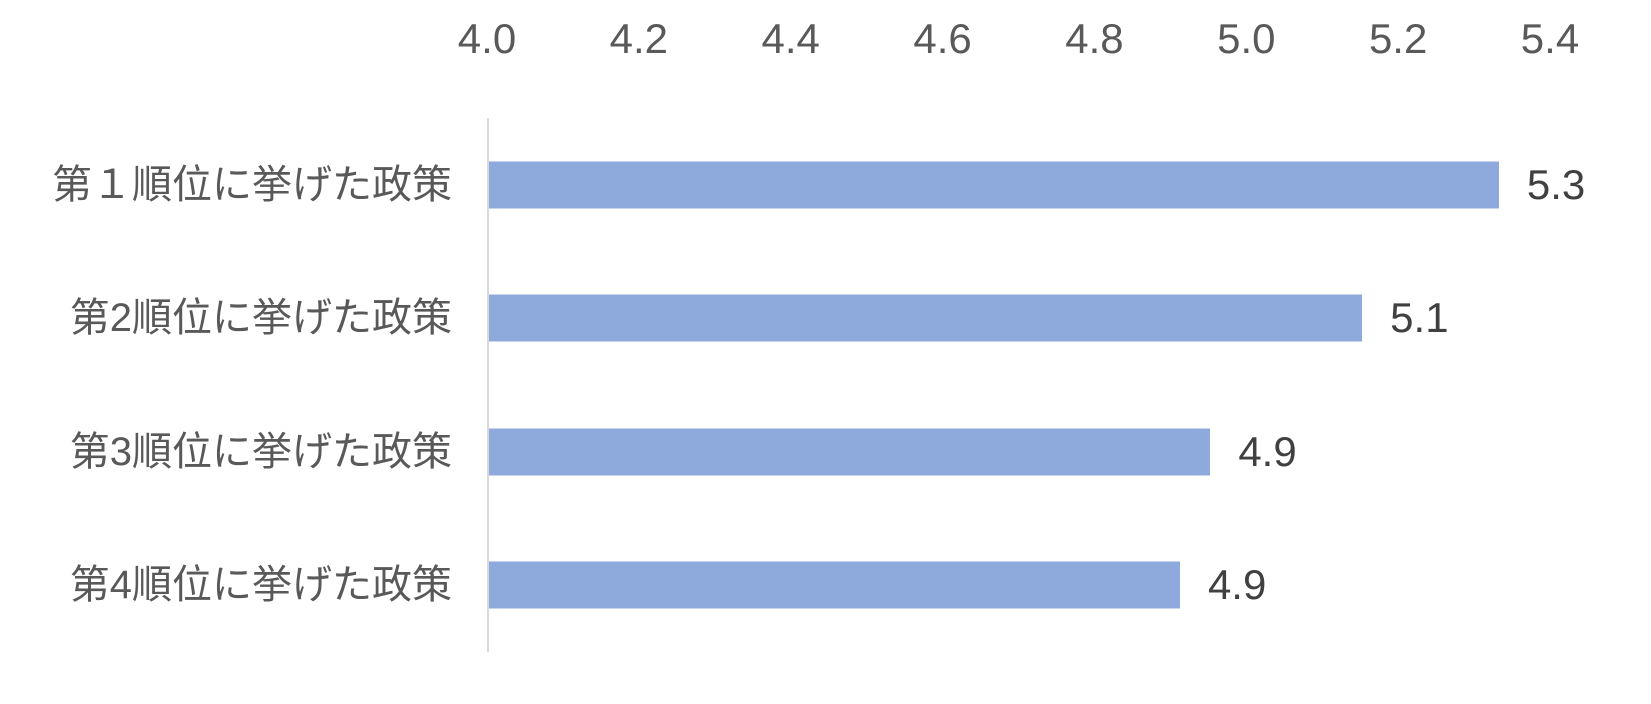 The width and height of the screenshot is (1651, 704). What do you see at coordinates (1556, 184) in the screenshot?
I see `bar-value-label: 5.3` at bounding box center [1556, 184].